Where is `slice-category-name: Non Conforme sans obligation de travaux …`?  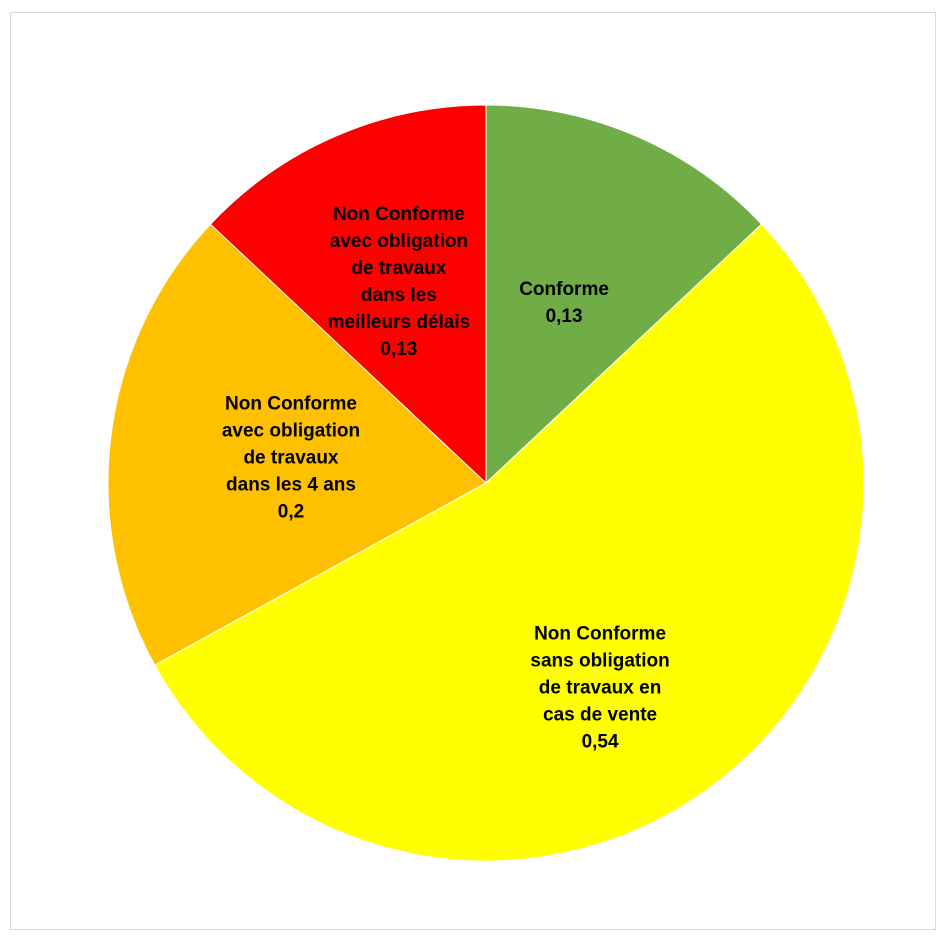 slice-category-name: Non Conforme sans obligation de travaux … is located at coordinates (600, 674).